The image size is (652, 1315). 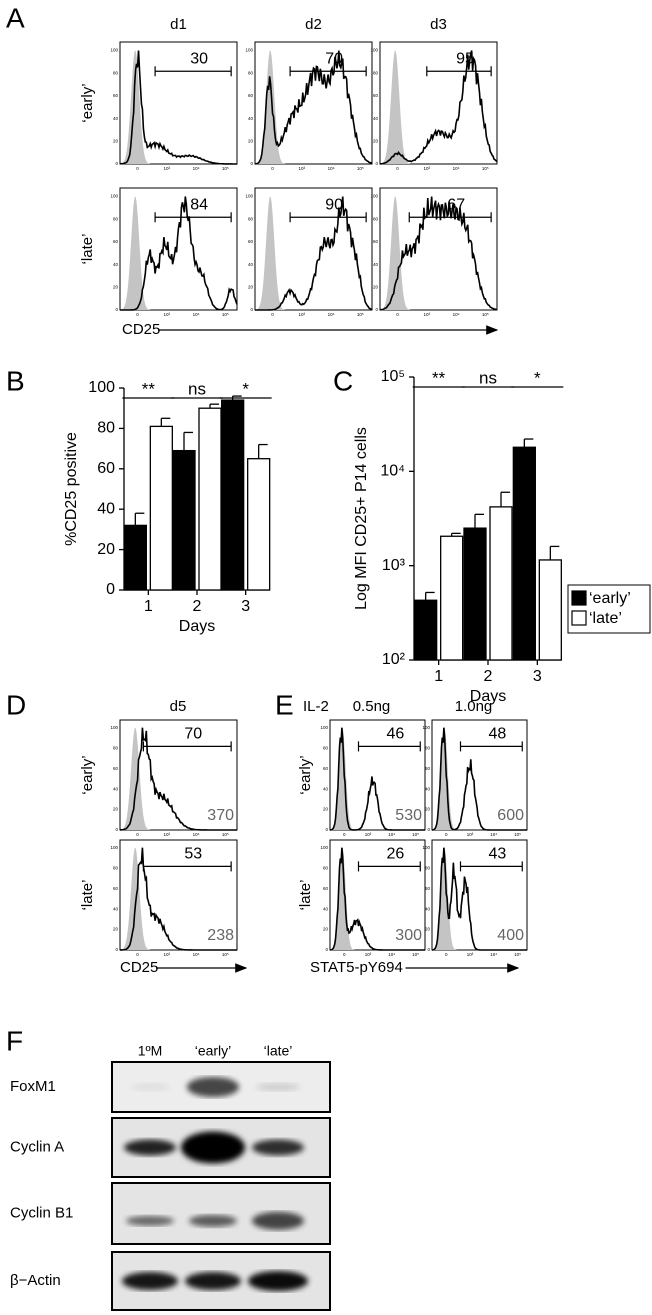 I want to click on gate-percent: 95, so click(x=465, y=58).